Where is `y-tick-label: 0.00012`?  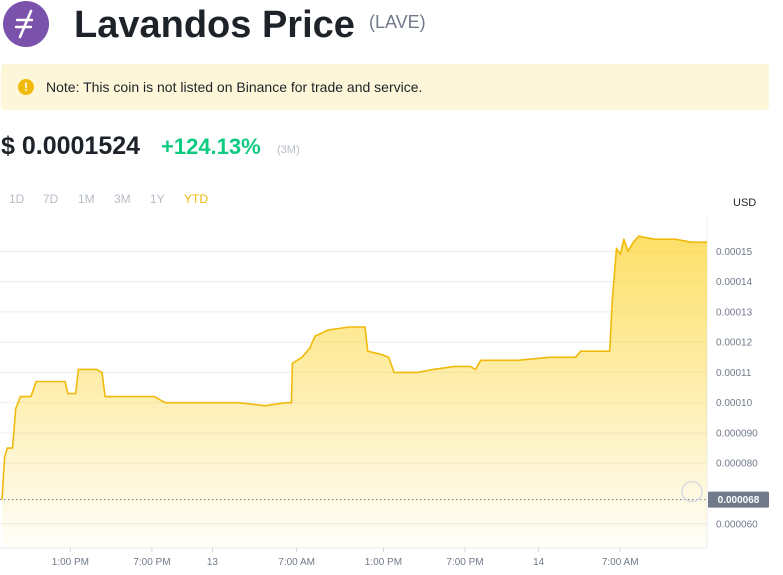
y-tick-label: 0.00012 is located at coordinates (734, 343).